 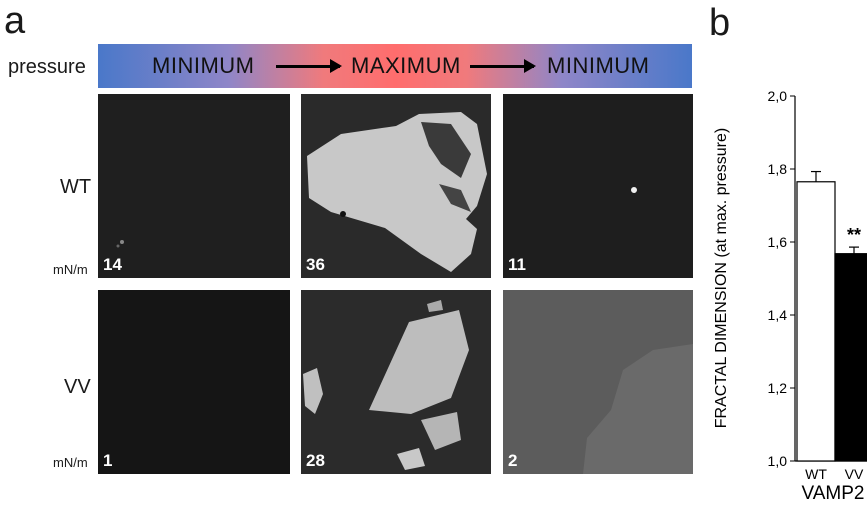 What do you see at coordinates (778, 461) in the screenshot?
I see `y-tick-label: 1,0` at bounding box center [778, 461].